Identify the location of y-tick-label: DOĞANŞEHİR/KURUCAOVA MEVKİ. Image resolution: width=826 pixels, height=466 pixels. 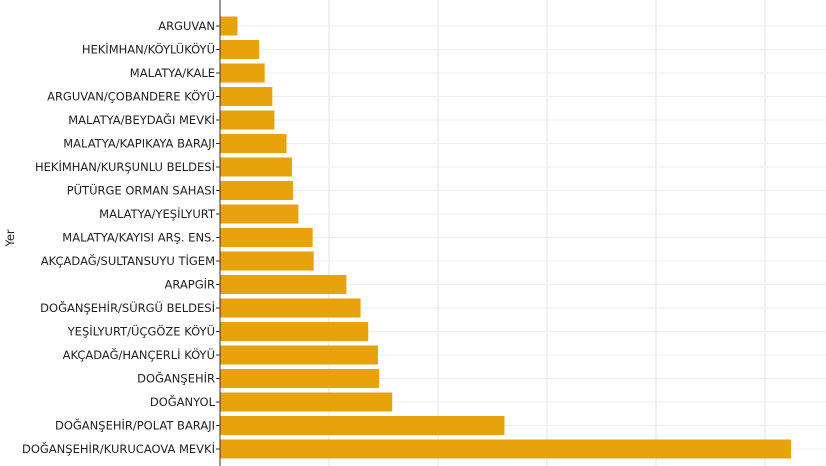
(118, 448).